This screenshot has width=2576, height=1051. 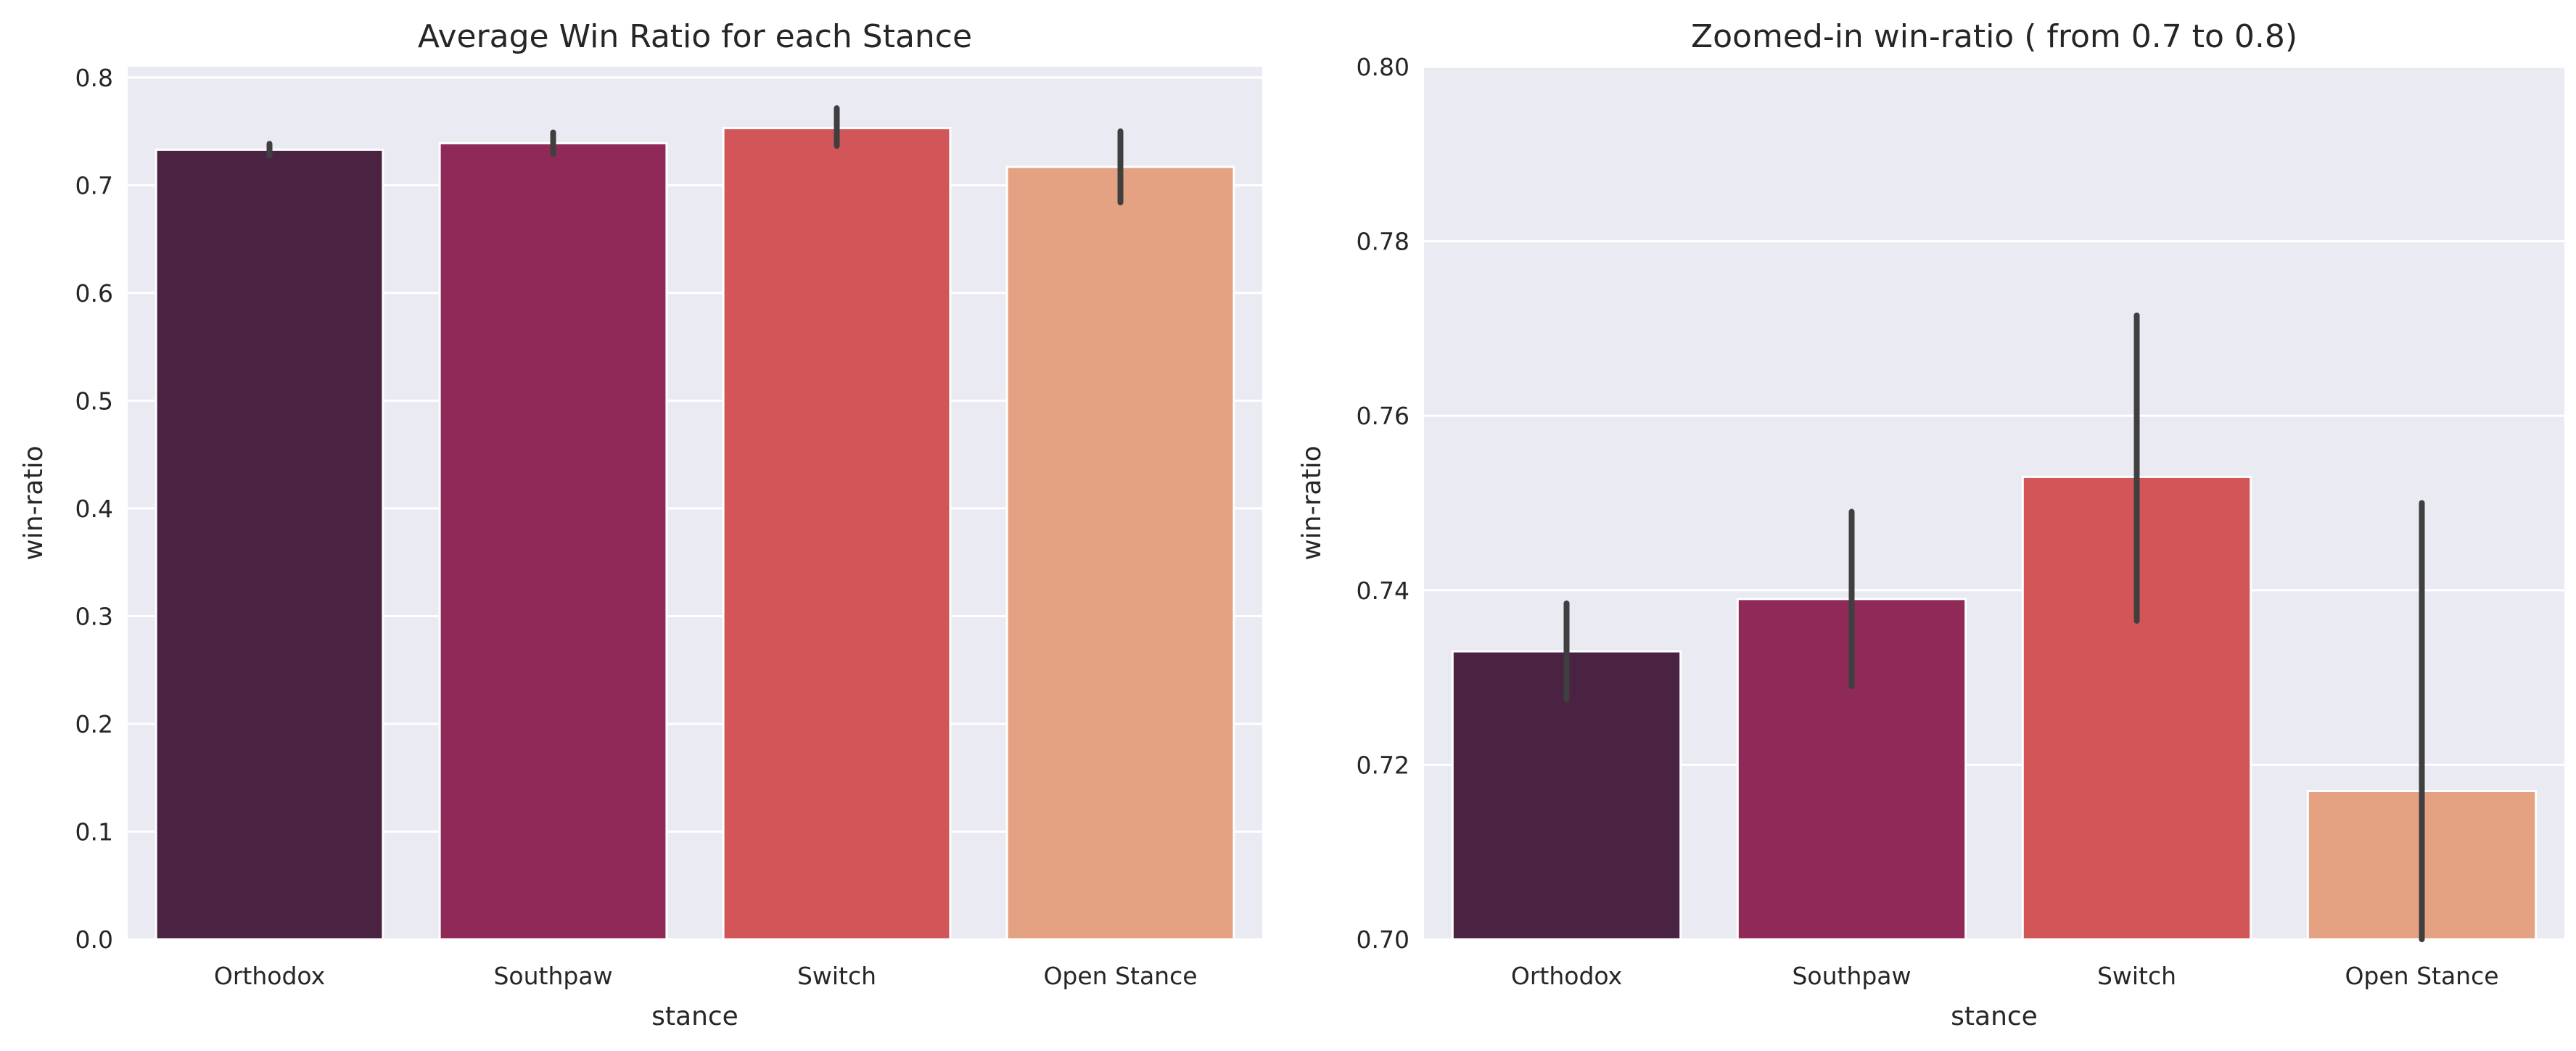 What do you see at coordinates (695, 156) in the screenshot?
I see `error-bars` at bounding box center [695, 156].